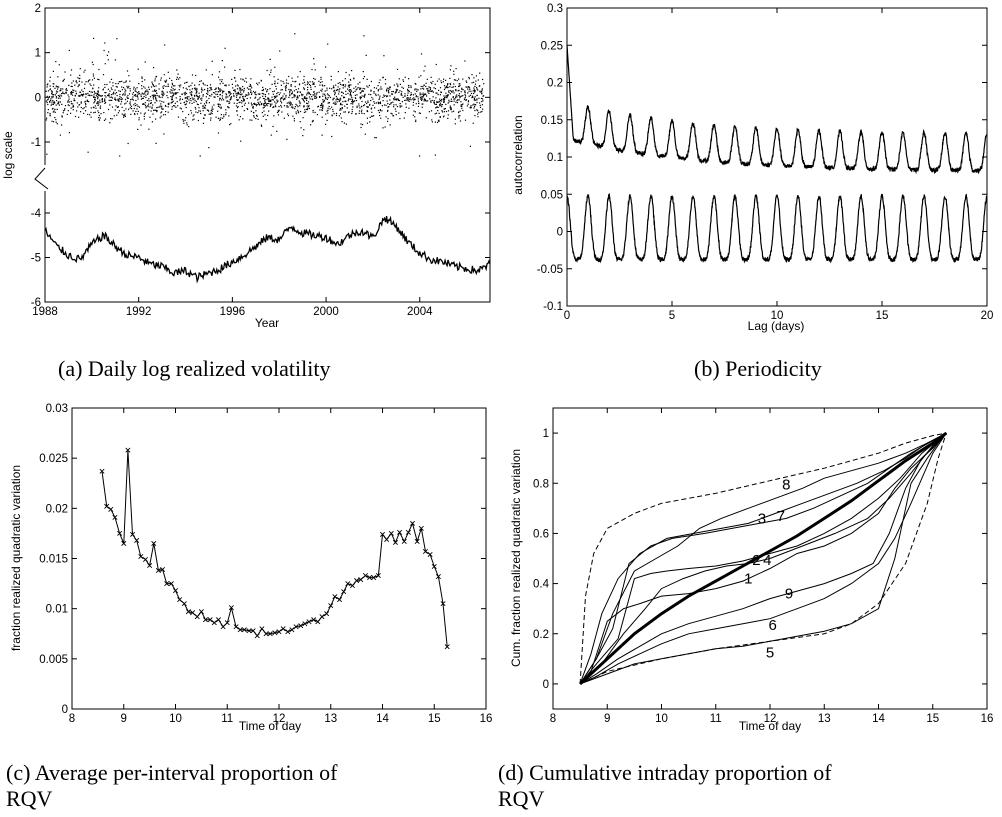 The height and width of the screenshot is (817, 1002). I want to click on panel-d-day-9-line, so click(763, 558).